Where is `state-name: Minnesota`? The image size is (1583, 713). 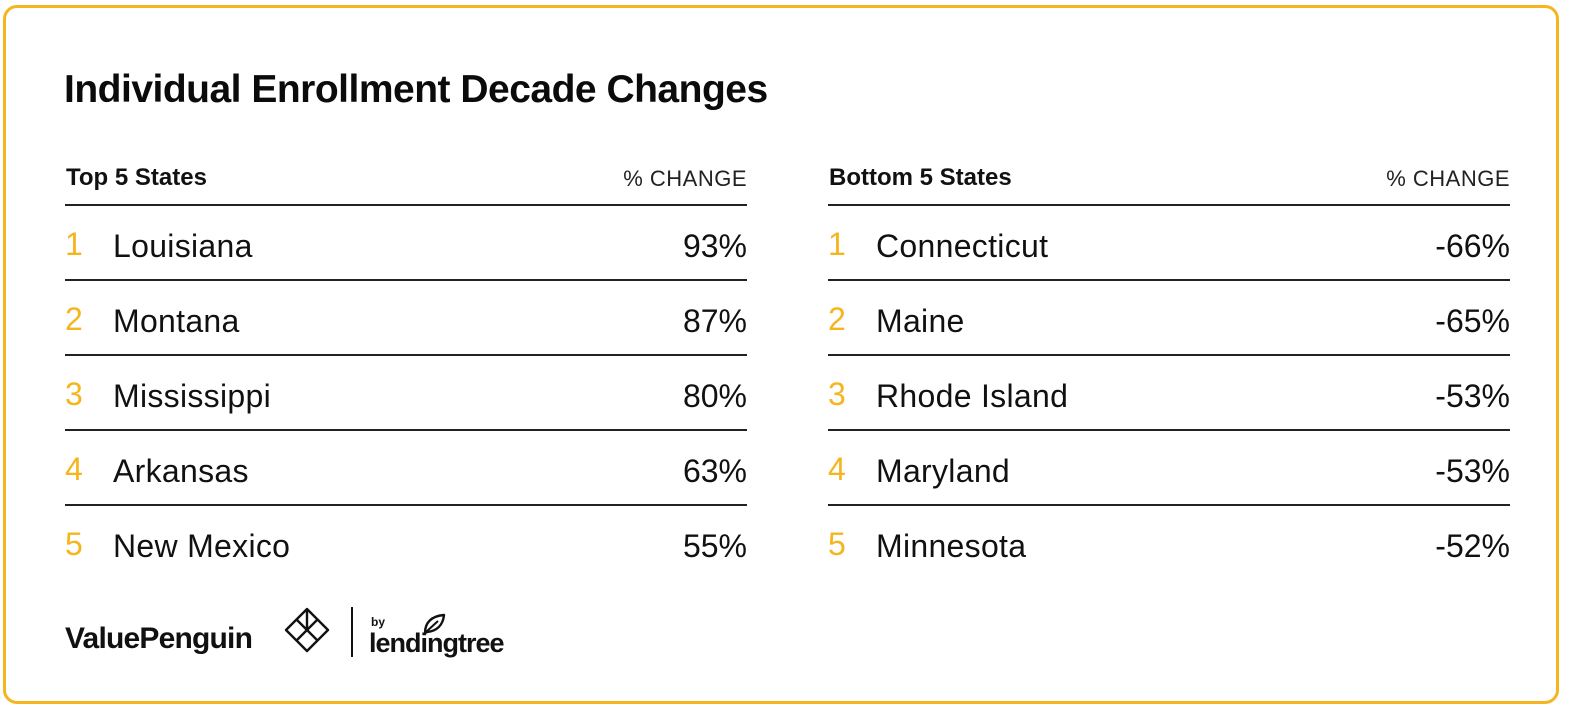 state-name: Minnesota is located at coordinates (951, 546).